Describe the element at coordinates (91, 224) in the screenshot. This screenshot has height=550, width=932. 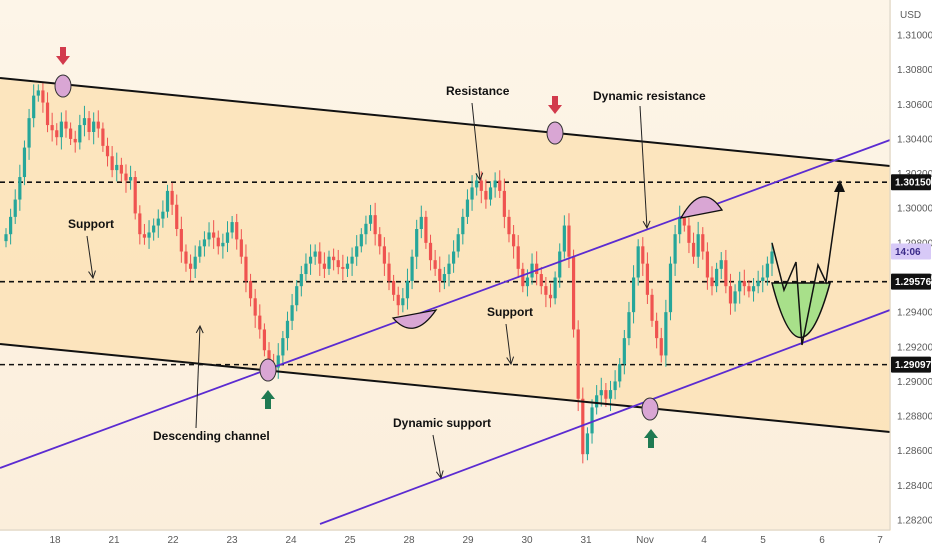
I see `annotation-label: Support` at that location.